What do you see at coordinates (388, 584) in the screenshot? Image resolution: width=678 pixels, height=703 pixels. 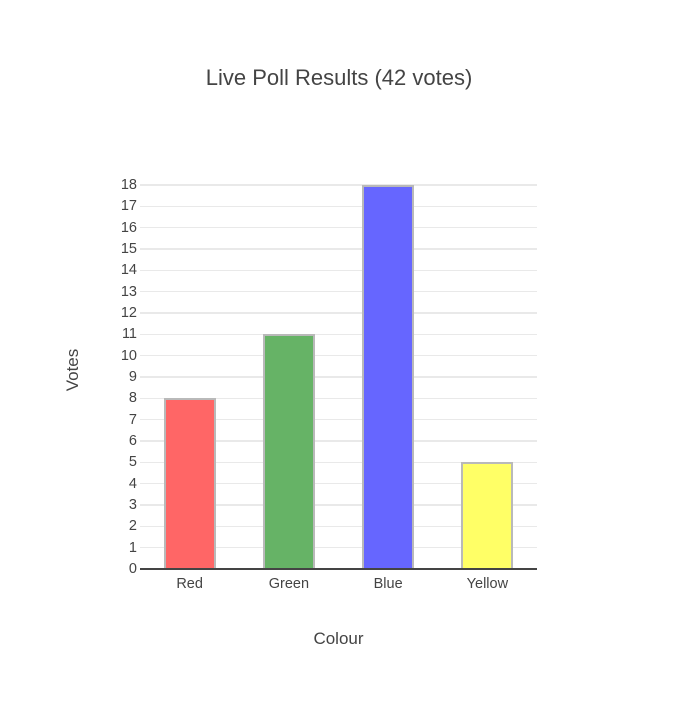 I see `x-tick-label: Blue` at bounding box center [388, 584].